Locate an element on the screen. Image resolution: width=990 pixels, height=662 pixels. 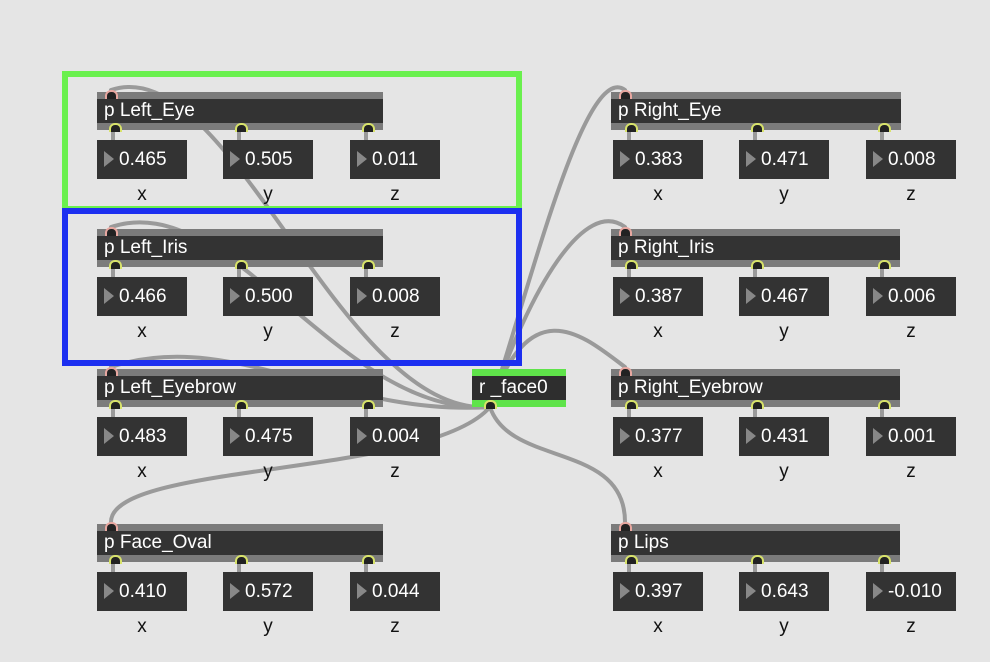
number-box-y: 0.643 is located at coordinates (784, 591).